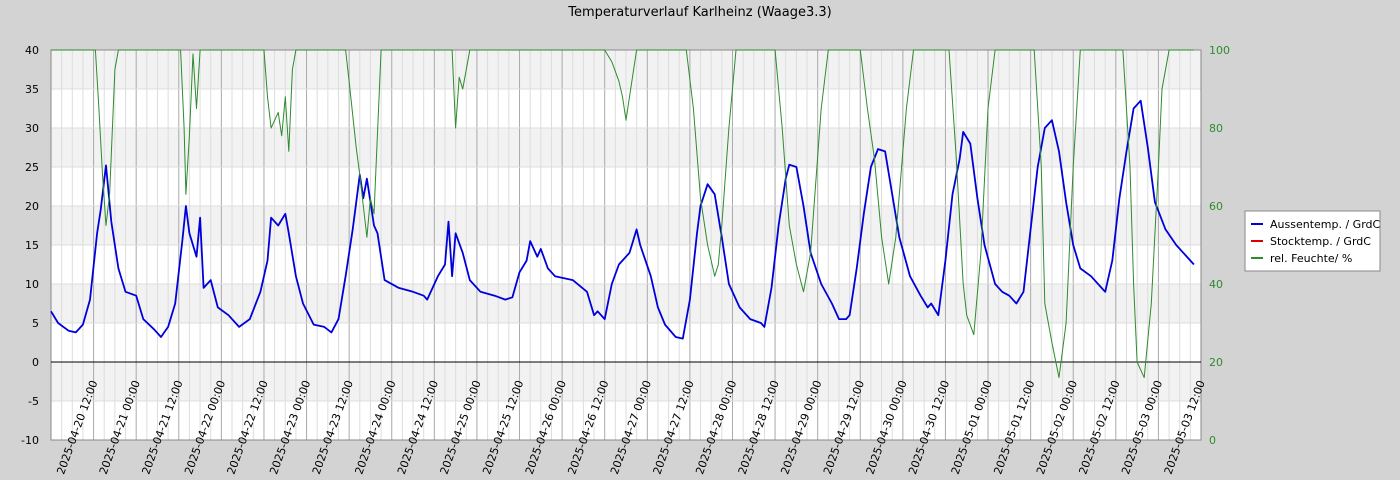 The image size is (1400, 480). What do you see at coordinates (1216, 128) in the screenshot?
I see `y-right-tick-label: 80` at bounding box center [1216, 128].